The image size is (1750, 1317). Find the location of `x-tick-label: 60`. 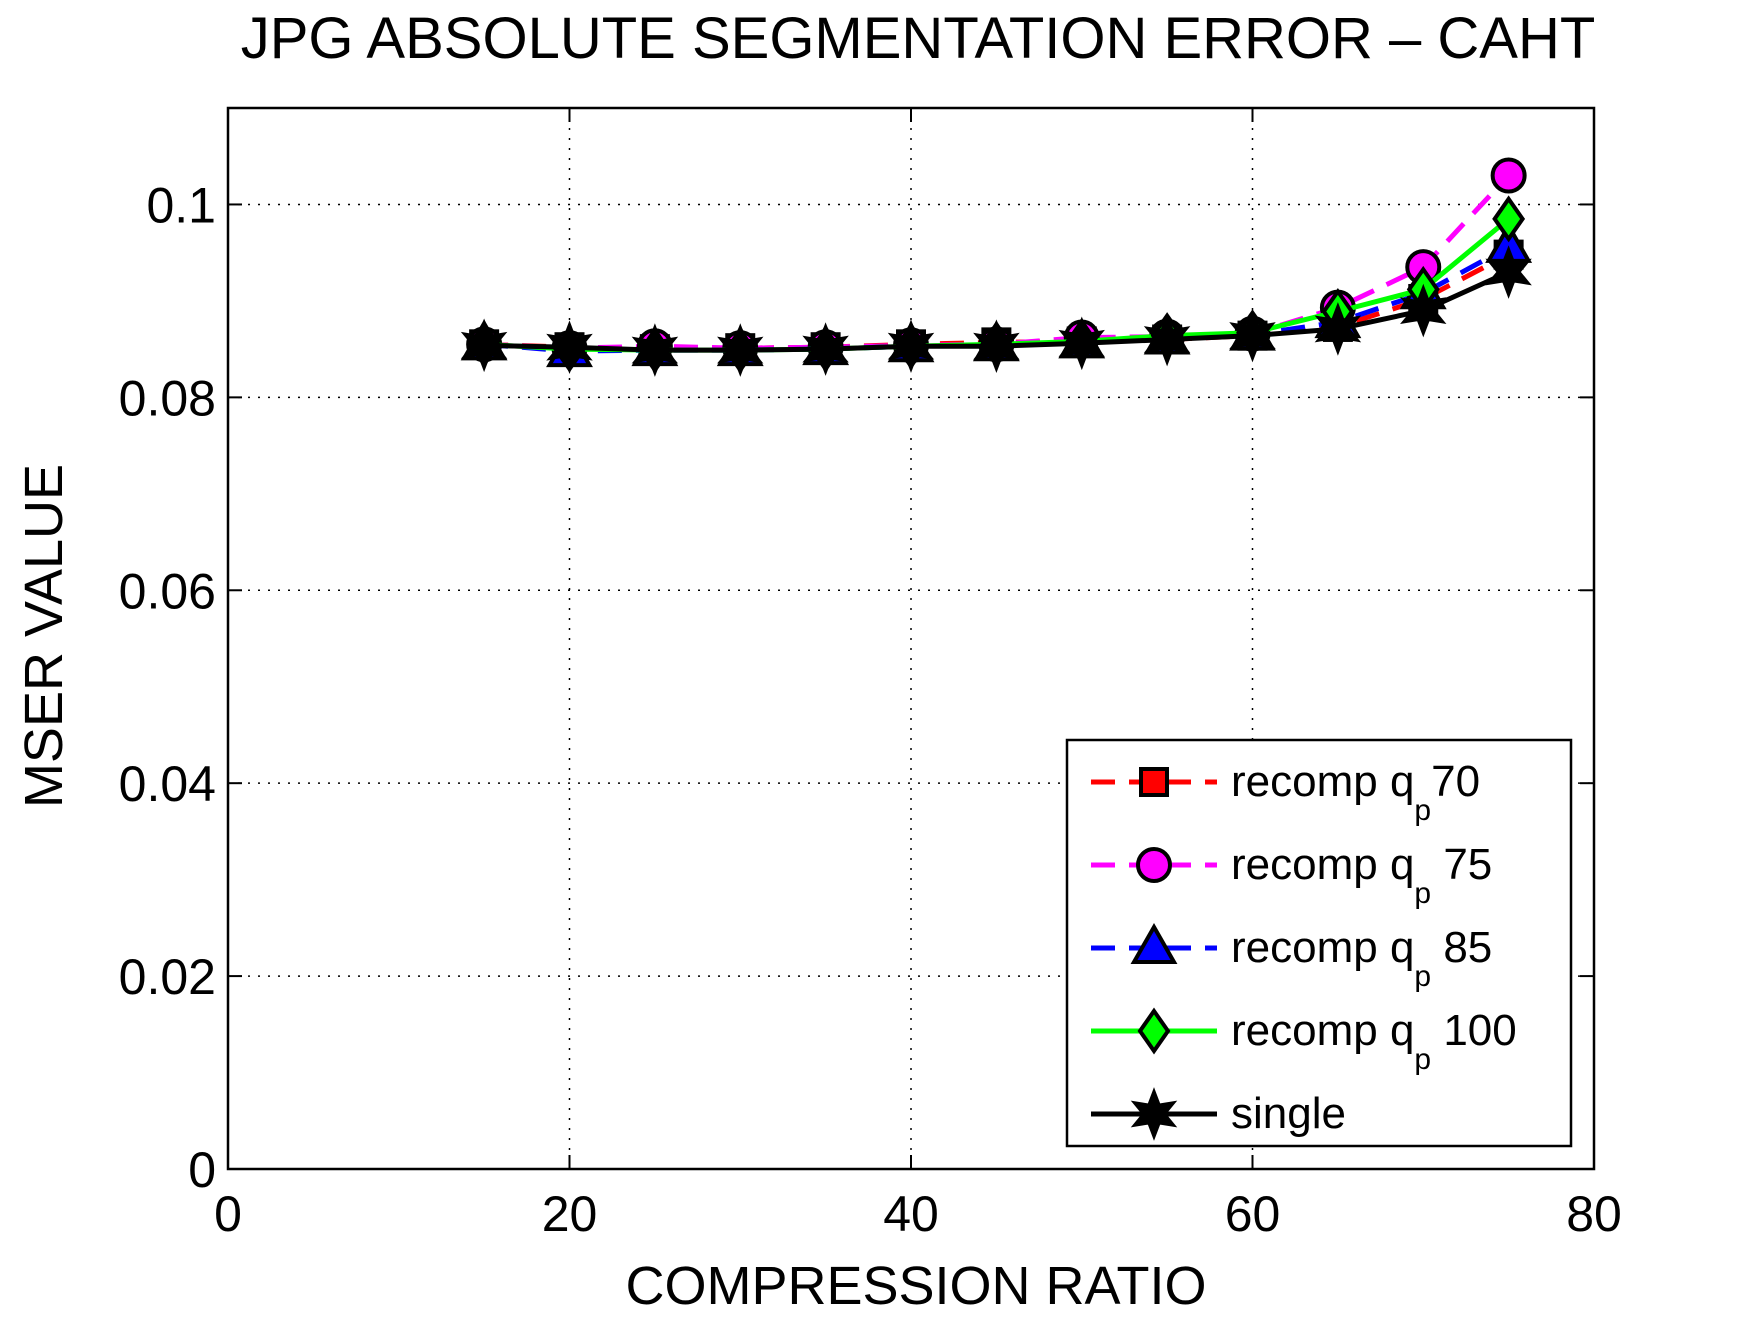

x-tick-label: 60 is located at coordinates (1253, 1214).